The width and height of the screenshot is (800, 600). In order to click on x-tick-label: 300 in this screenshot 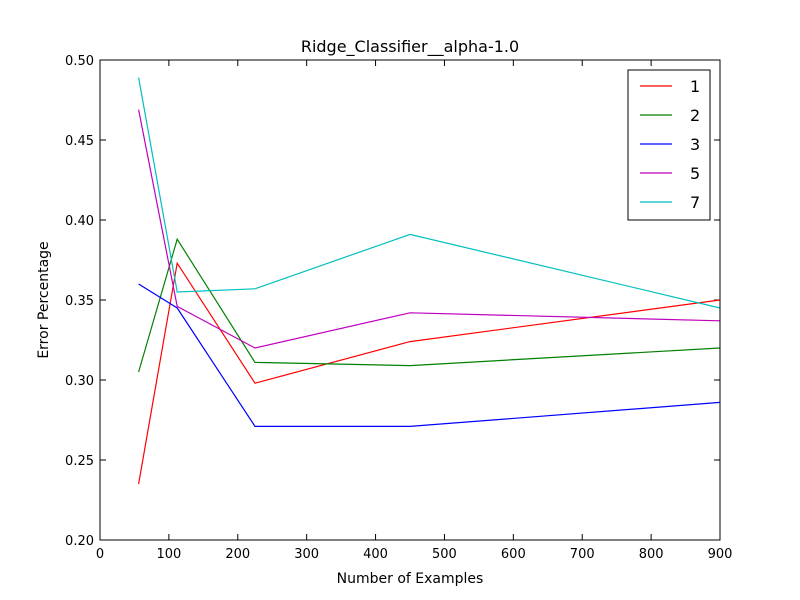, I will do `click(306, 554)`.